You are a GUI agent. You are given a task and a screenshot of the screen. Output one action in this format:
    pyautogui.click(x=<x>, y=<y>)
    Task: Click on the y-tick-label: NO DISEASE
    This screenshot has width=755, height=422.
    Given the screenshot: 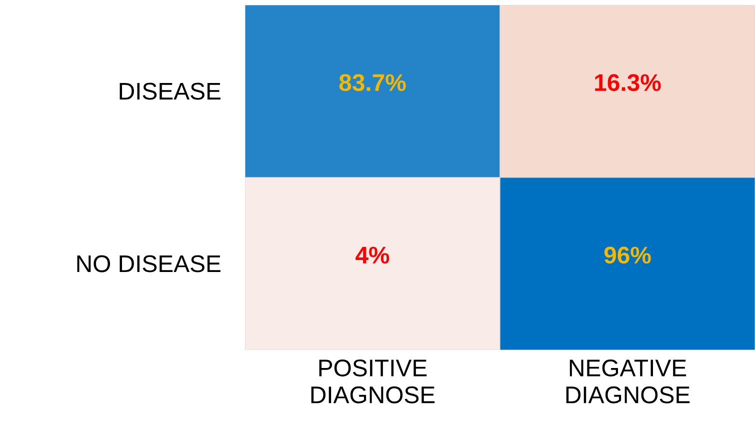 What is the action you would take?
    pyautogui.click(x=148, y=263)
    